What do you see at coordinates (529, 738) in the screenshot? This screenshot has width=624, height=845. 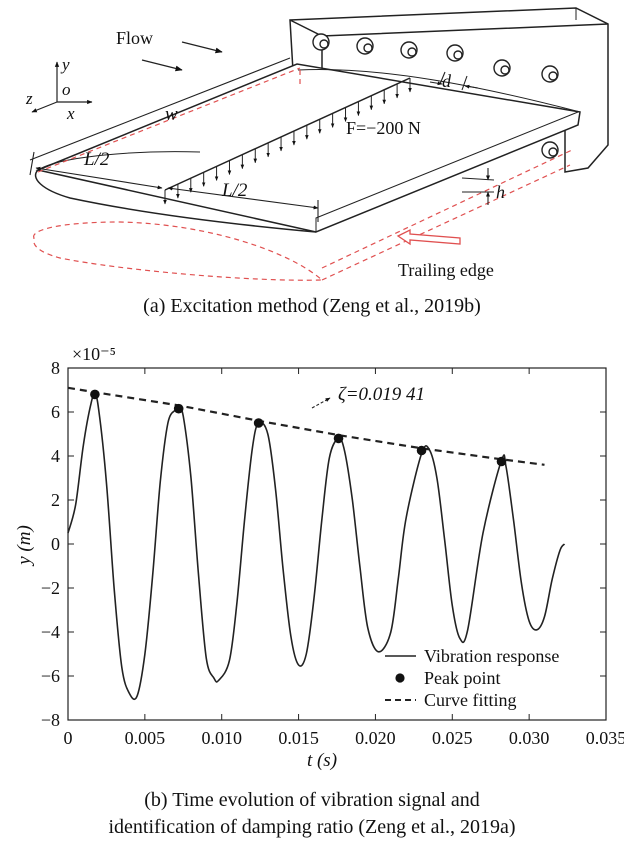 I see `x-tick-label: 0.030` at bounding box center [529, 738].